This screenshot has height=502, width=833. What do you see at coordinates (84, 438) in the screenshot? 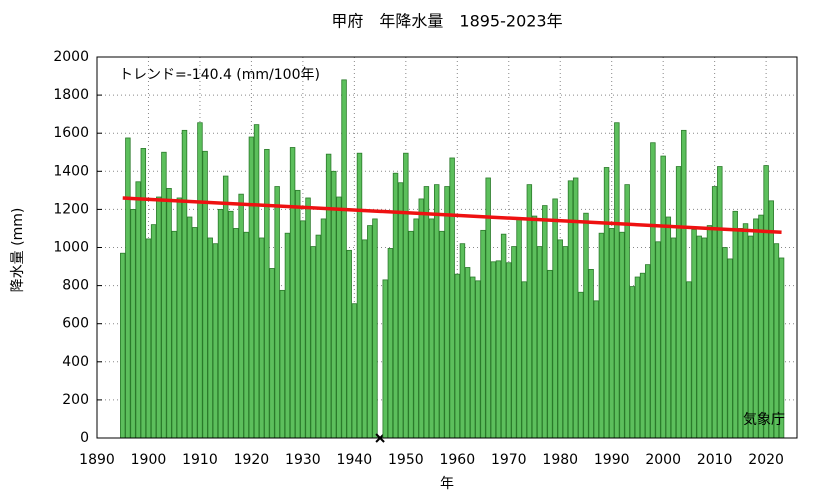
I see `y-tick-label: 0` at bounding box center [84, 438].